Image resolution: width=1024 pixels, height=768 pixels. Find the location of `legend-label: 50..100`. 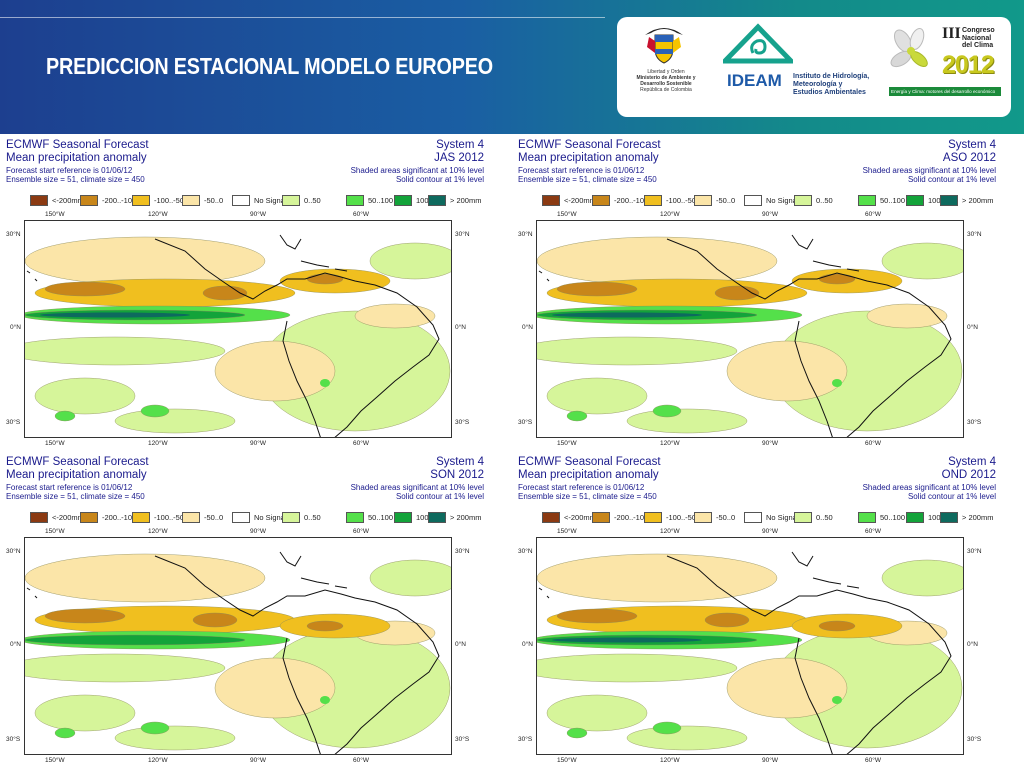

legend-label: 50..100 is located at coordinates (381, 517).